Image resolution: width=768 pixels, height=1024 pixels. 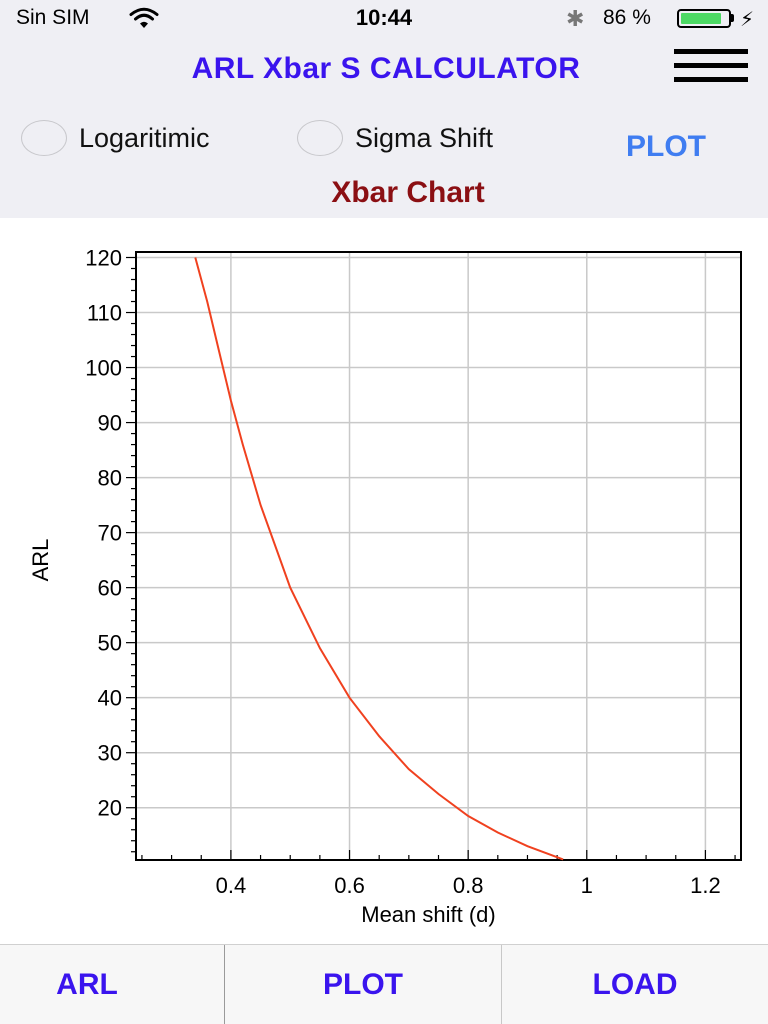 I want to click on y-tick-label: 20, so click(x=110, y=808).